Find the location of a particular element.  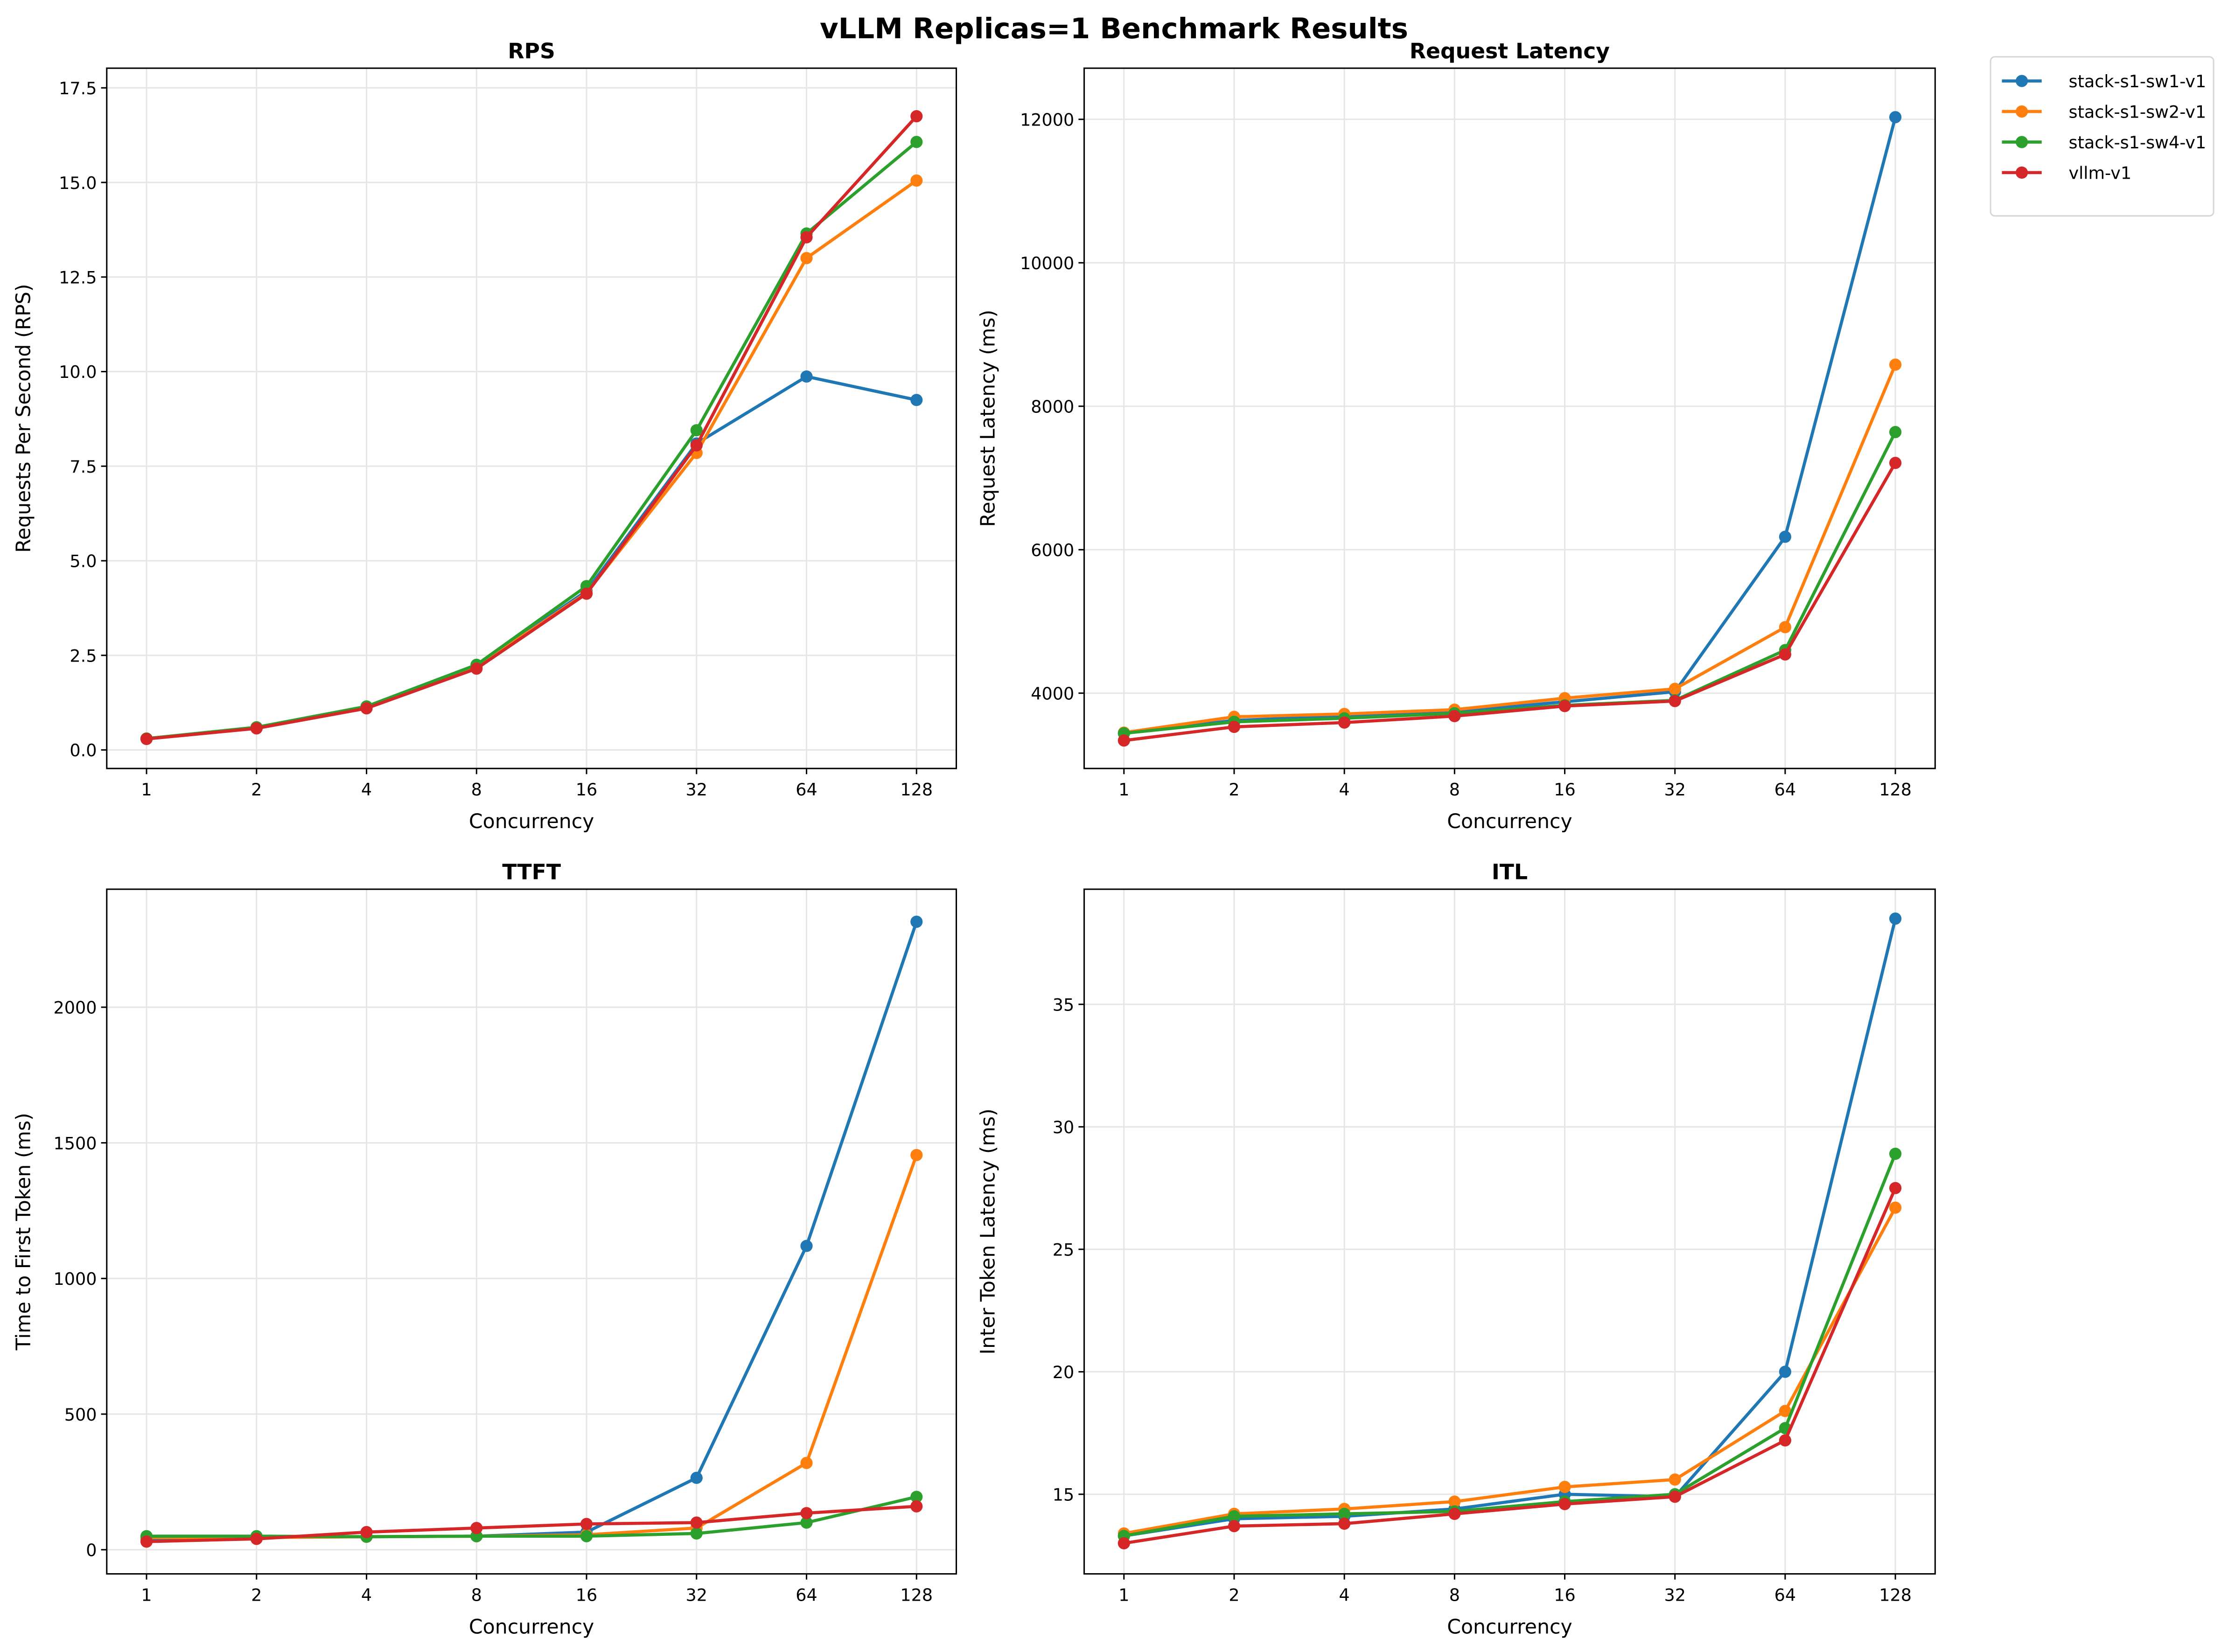

y-tick-label: 10.0 is located at coordinates (78, 372).